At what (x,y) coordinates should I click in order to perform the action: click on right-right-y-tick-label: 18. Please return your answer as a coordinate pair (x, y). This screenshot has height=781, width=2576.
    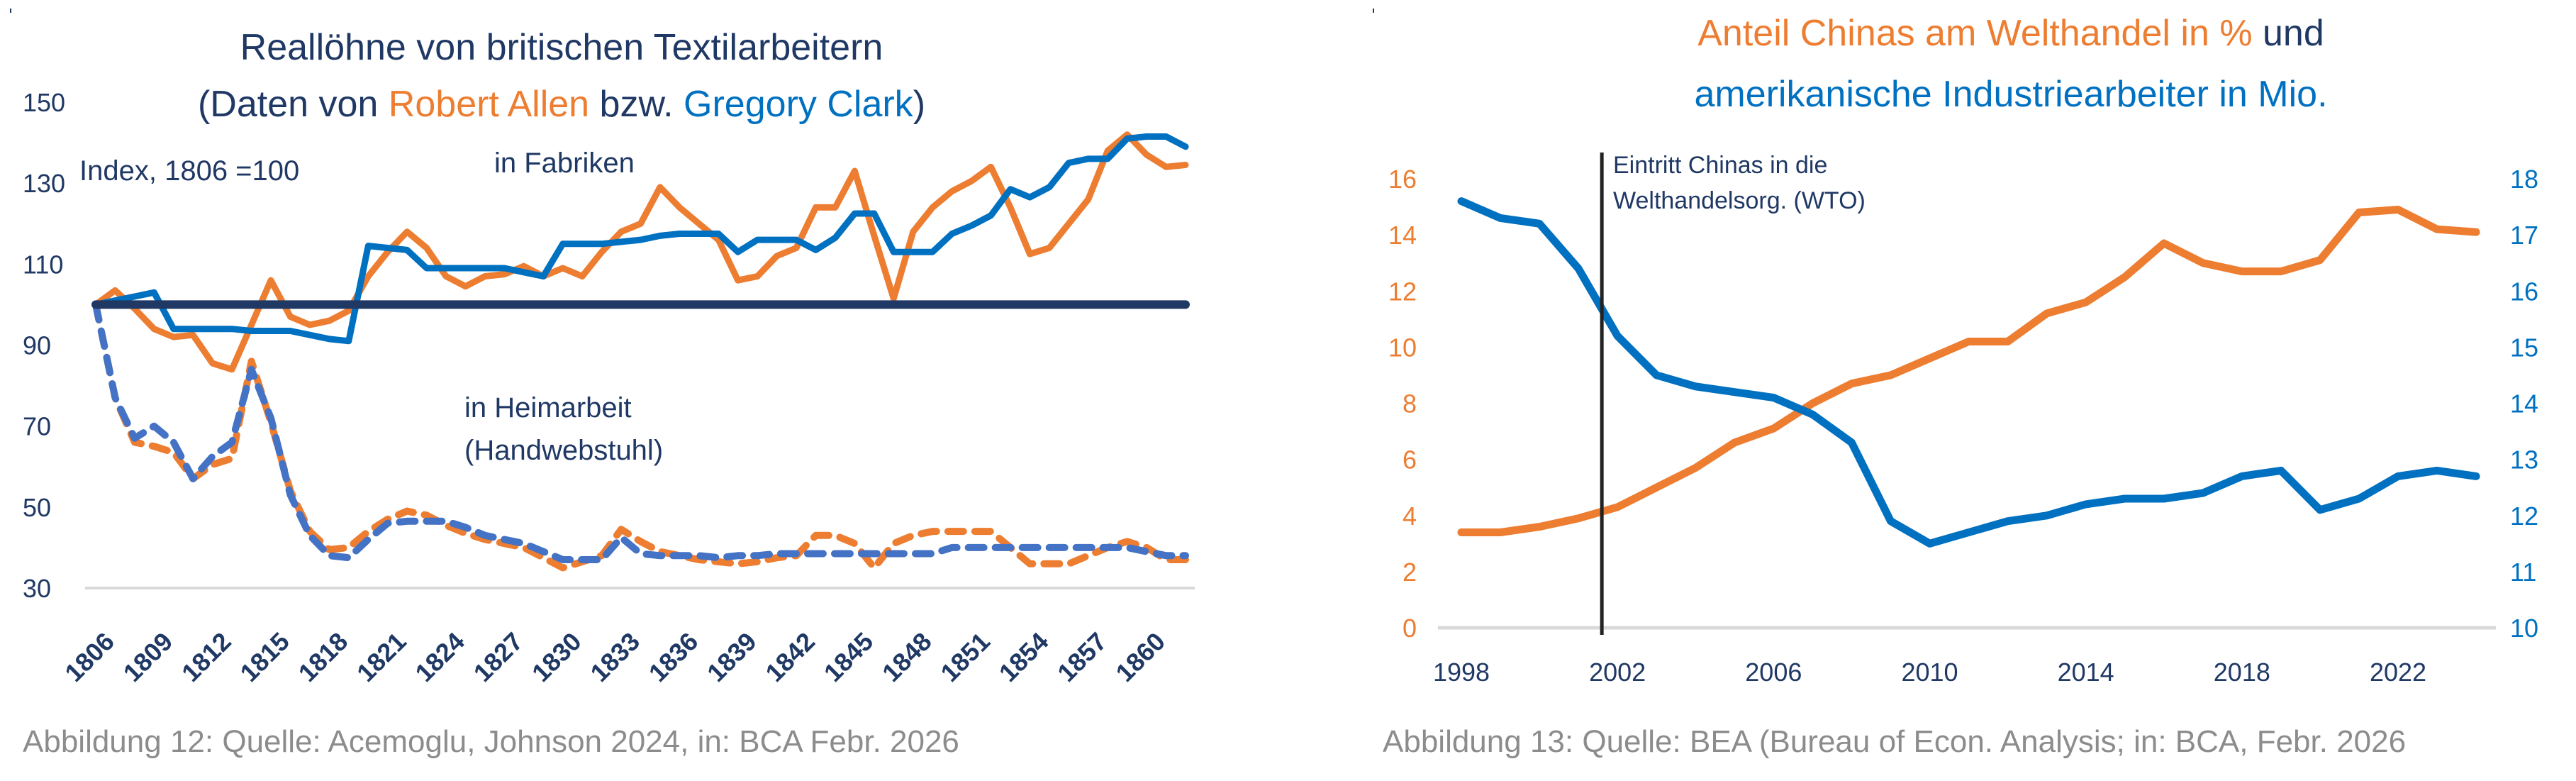
    Looking at the image, I should click on (2524, 179).